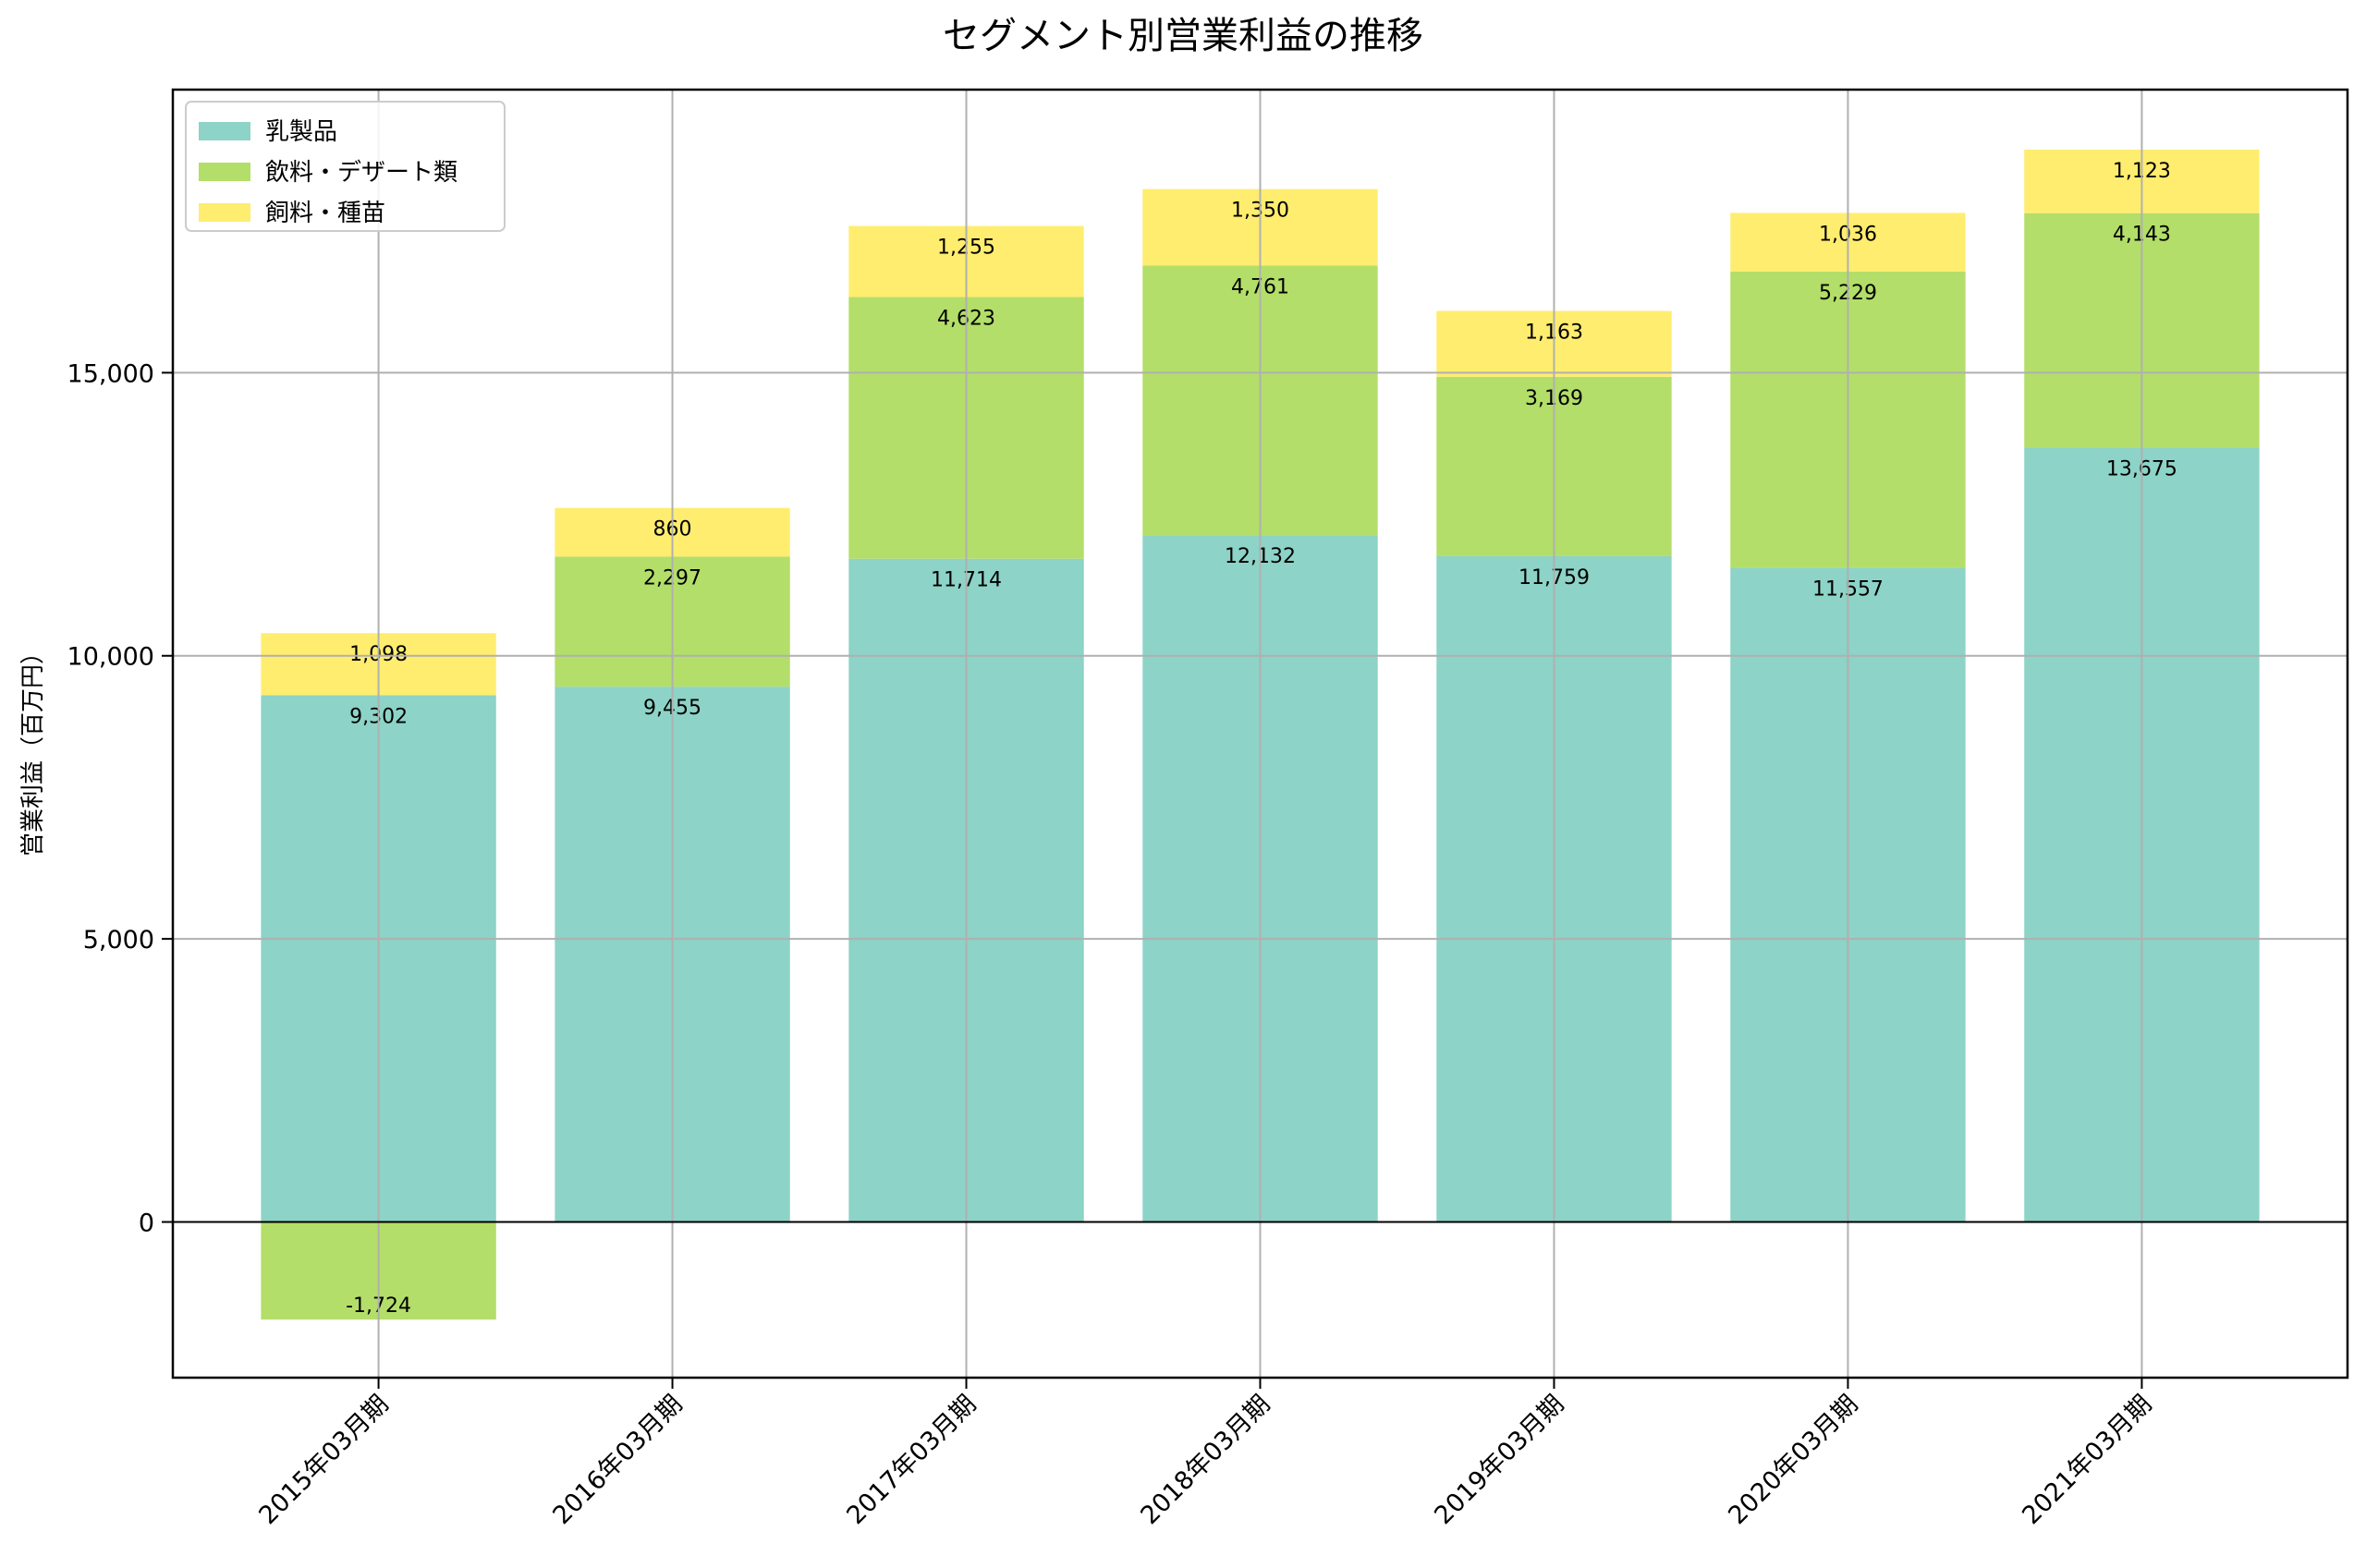 The height and width of the screenshot is (1568, 2366). I want to click on y-tick-label-1: 5,000, so click(119, 940).